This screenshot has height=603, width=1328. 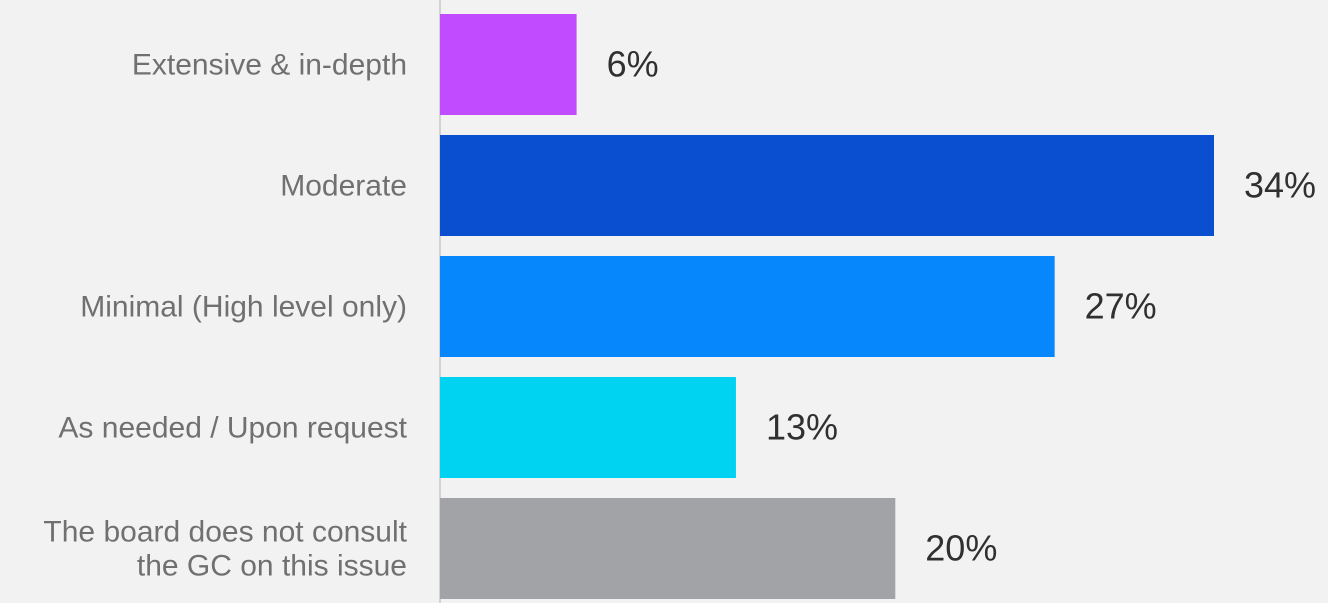 What do you see at coordinates (633, 64) in the screenshot?
I see `value-label-0: 6%` at bounding box center [633, 64].